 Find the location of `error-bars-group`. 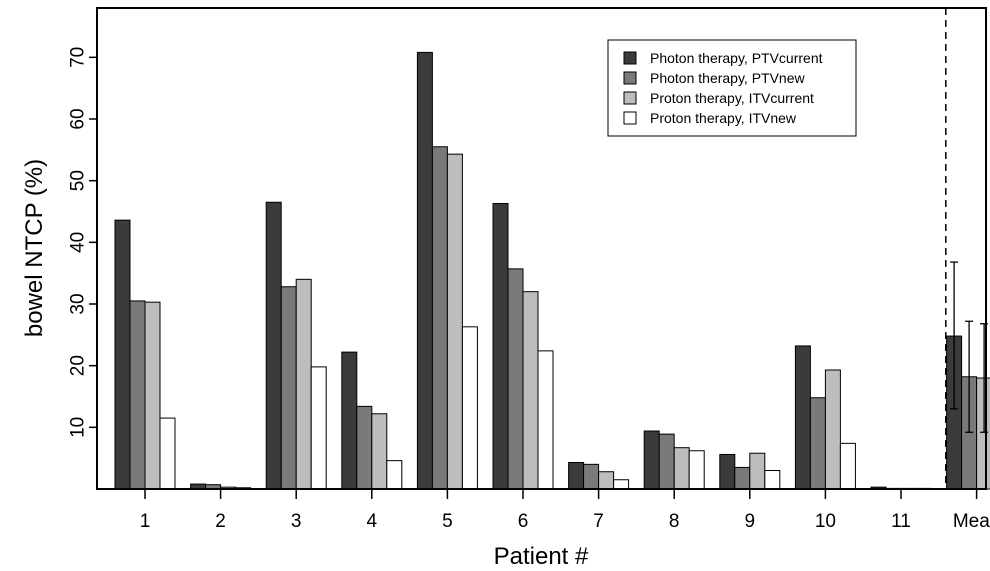

error-bars-group is located at coordinates (969, 347).